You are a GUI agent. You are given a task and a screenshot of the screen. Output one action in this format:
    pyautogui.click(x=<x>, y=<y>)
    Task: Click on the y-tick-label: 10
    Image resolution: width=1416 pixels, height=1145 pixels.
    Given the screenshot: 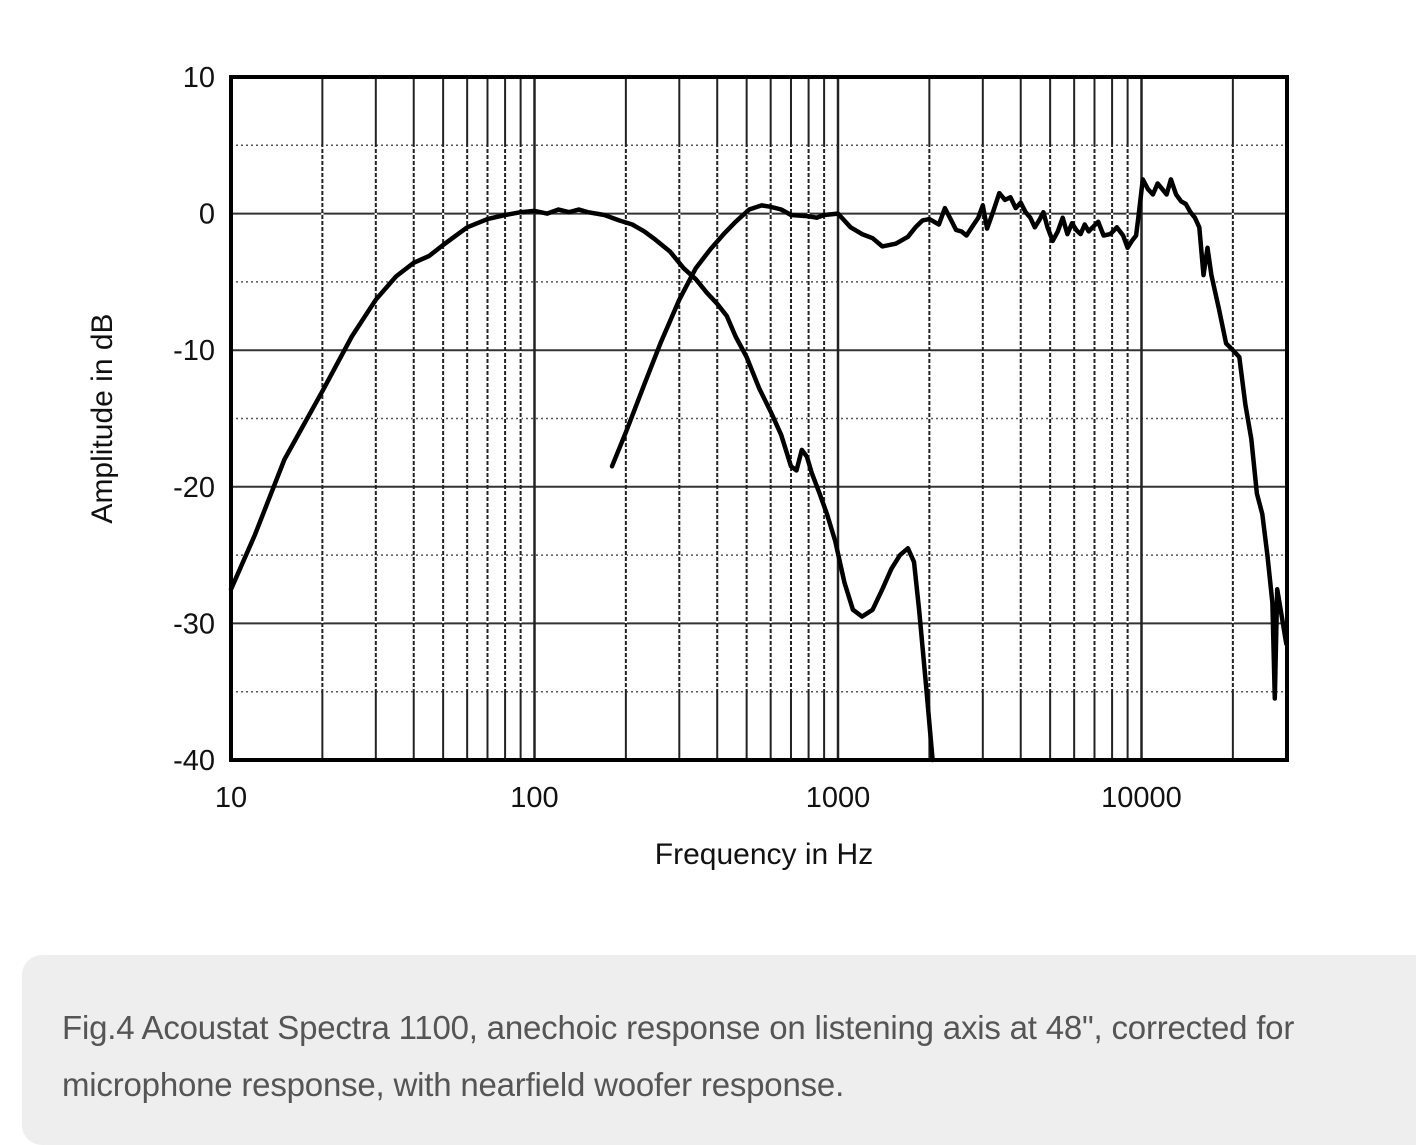 What is the action you would take?
    pyautogui.click(x=199, y=78)
    